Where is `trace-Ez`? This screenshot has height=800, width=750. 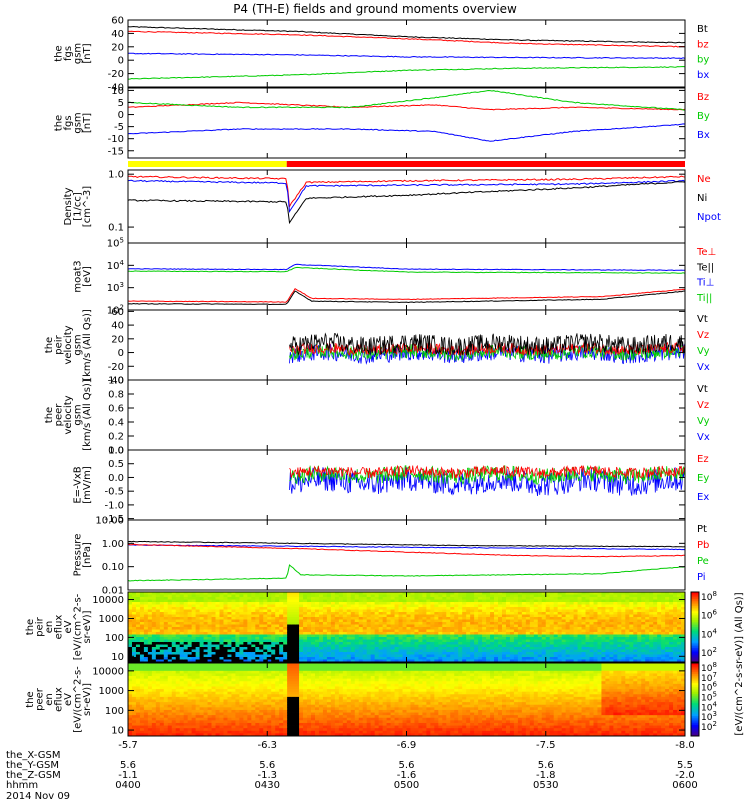 trace-Ez is located at coordinates (487, 471).